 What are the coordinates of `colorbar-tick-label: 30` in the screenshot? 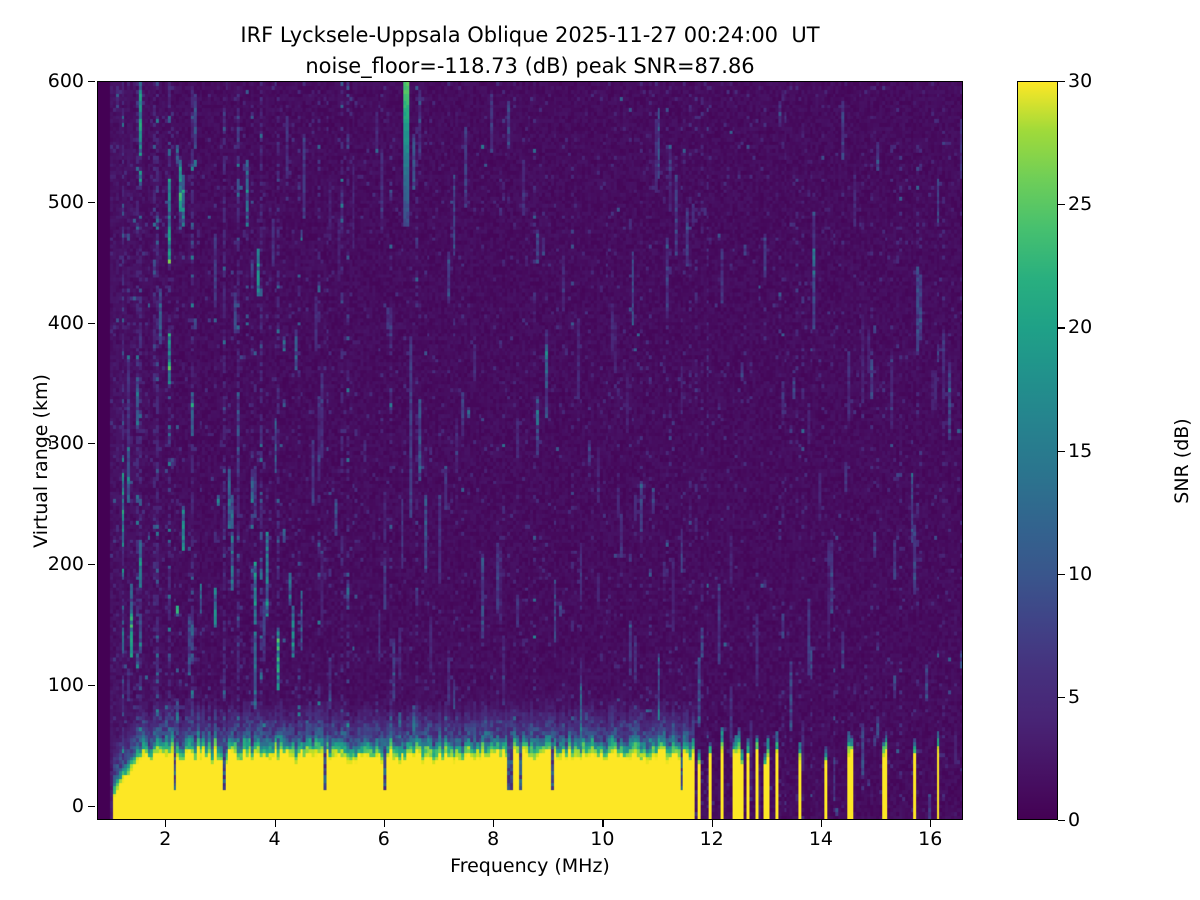 It's located at (1080, 81).